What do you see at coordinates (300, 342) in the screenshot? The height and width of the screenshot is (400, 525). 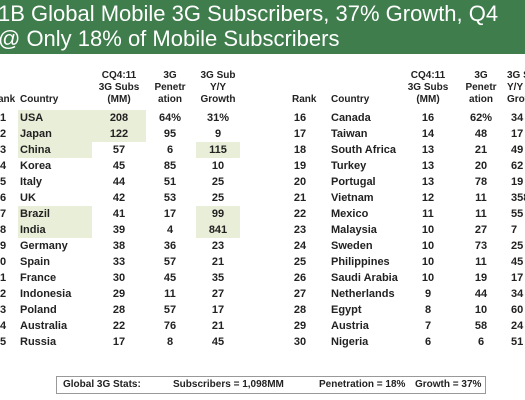 I see `rank-cell: 30` at bounding box center [300, 342].